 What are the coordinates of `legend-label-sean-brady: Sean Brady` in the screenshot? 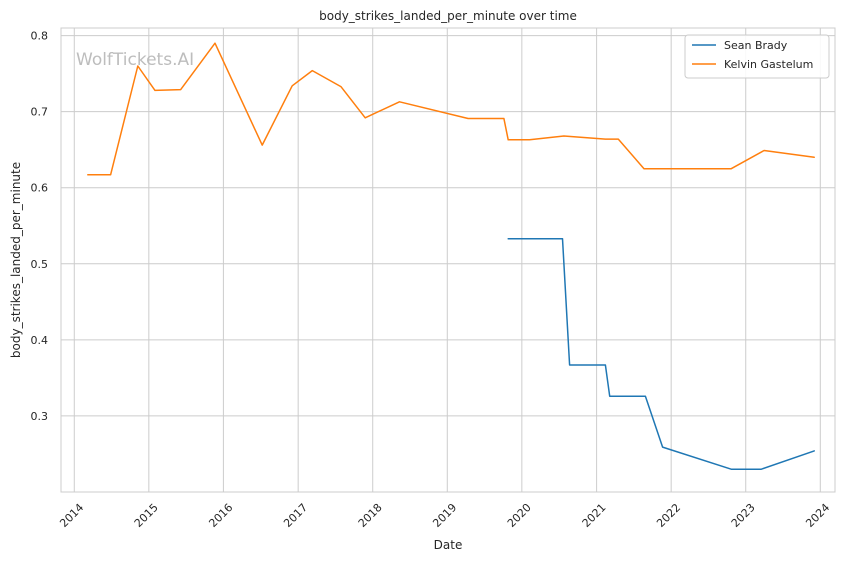 It's located at (756, 45).